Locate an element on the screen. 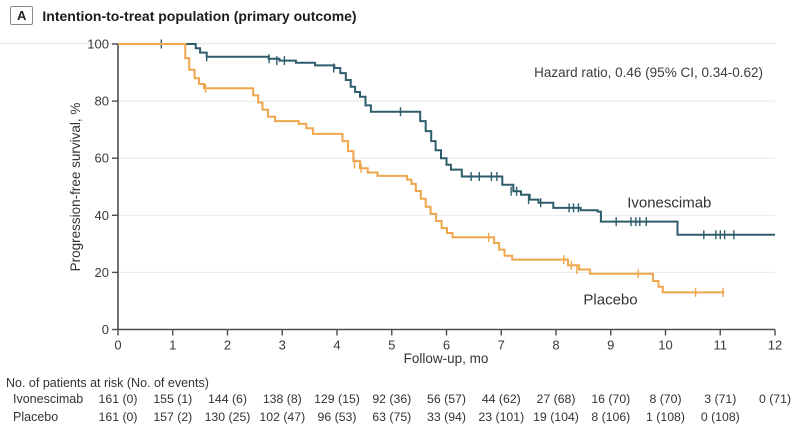 The height and width of the screenshot is (437, 800). x-axis-label: Follow-up, mo is located at coordinates (446, 358).